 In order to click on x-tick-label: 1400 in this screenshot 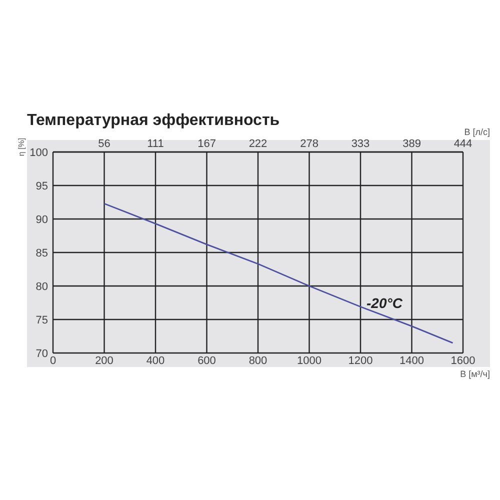, I will do `click(412, 360)`.